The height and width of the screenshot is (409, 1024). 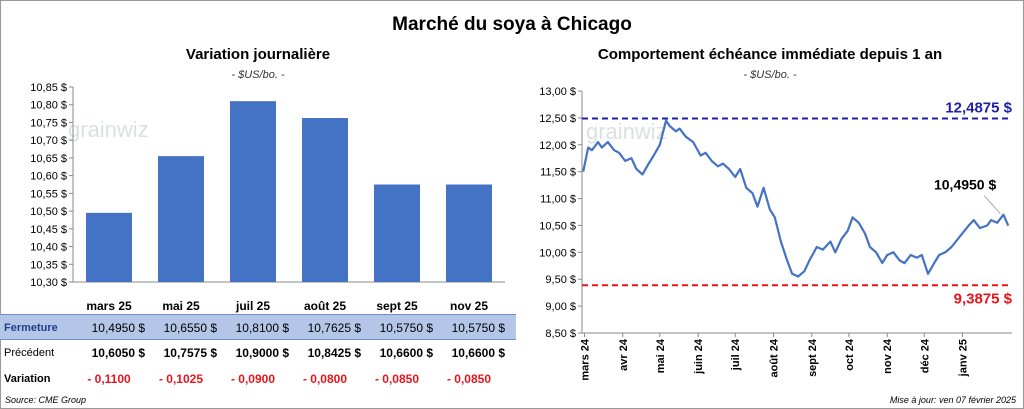 What do you see at coordinates (48, 106) in the screenshot?
I see `y-tick-label: 10,80 $` at bounding box center [48, 106].